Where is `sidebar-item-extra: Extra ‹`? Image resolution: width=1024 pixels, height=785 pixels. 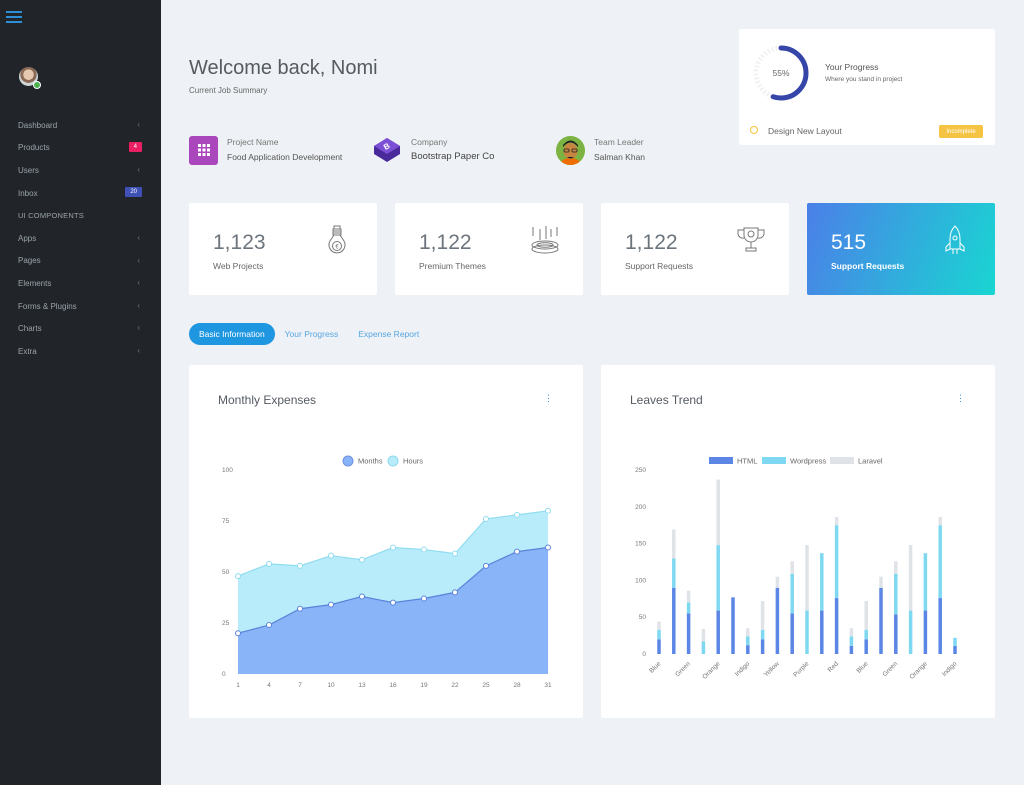
sidebar-item-extra: Extra ‹ is located at coordinates (80, 351).